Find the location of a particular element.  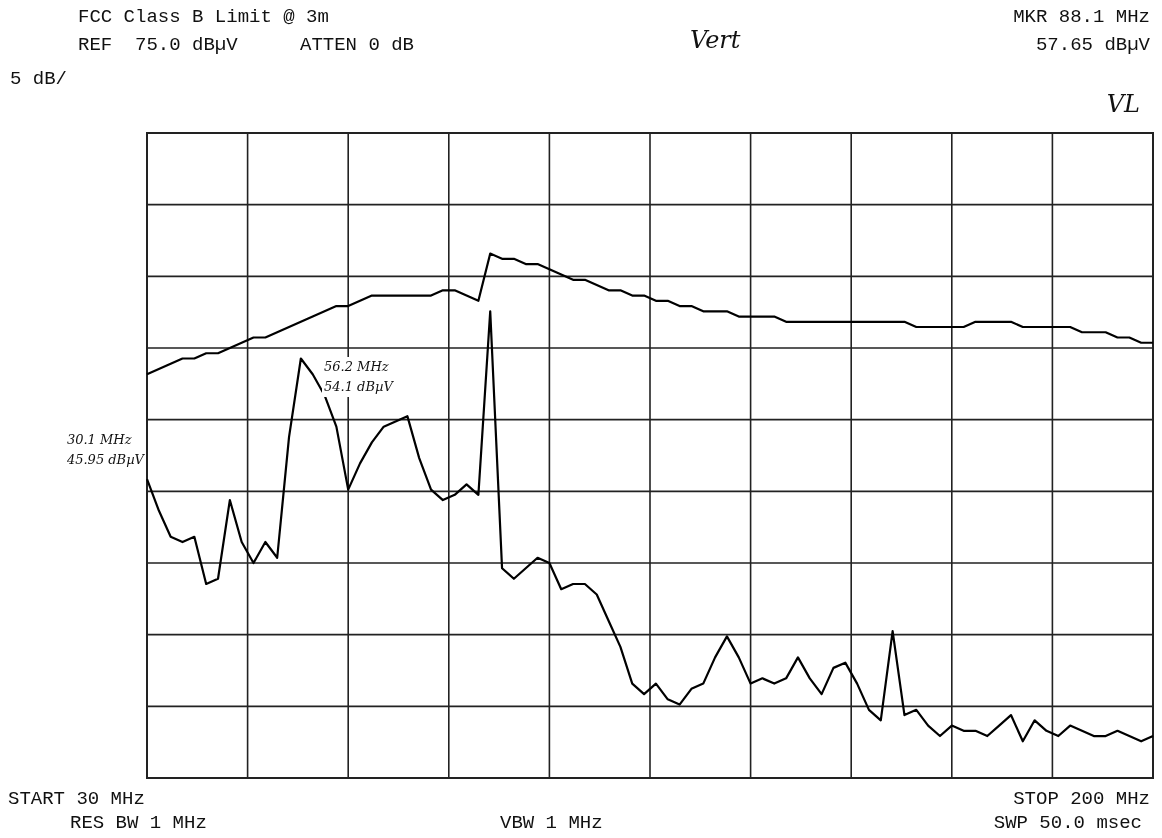

text: RES BW 1 MHz is located at coordinates (138, 823).